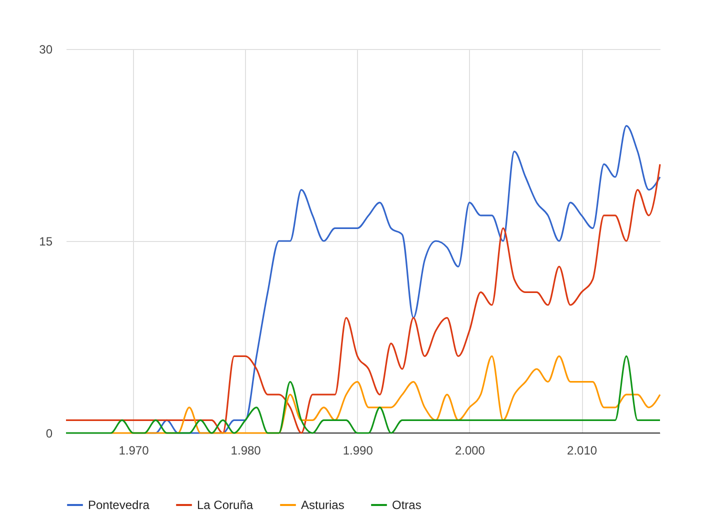  I want to click on legend-label: Asturias, so click(322, 505).